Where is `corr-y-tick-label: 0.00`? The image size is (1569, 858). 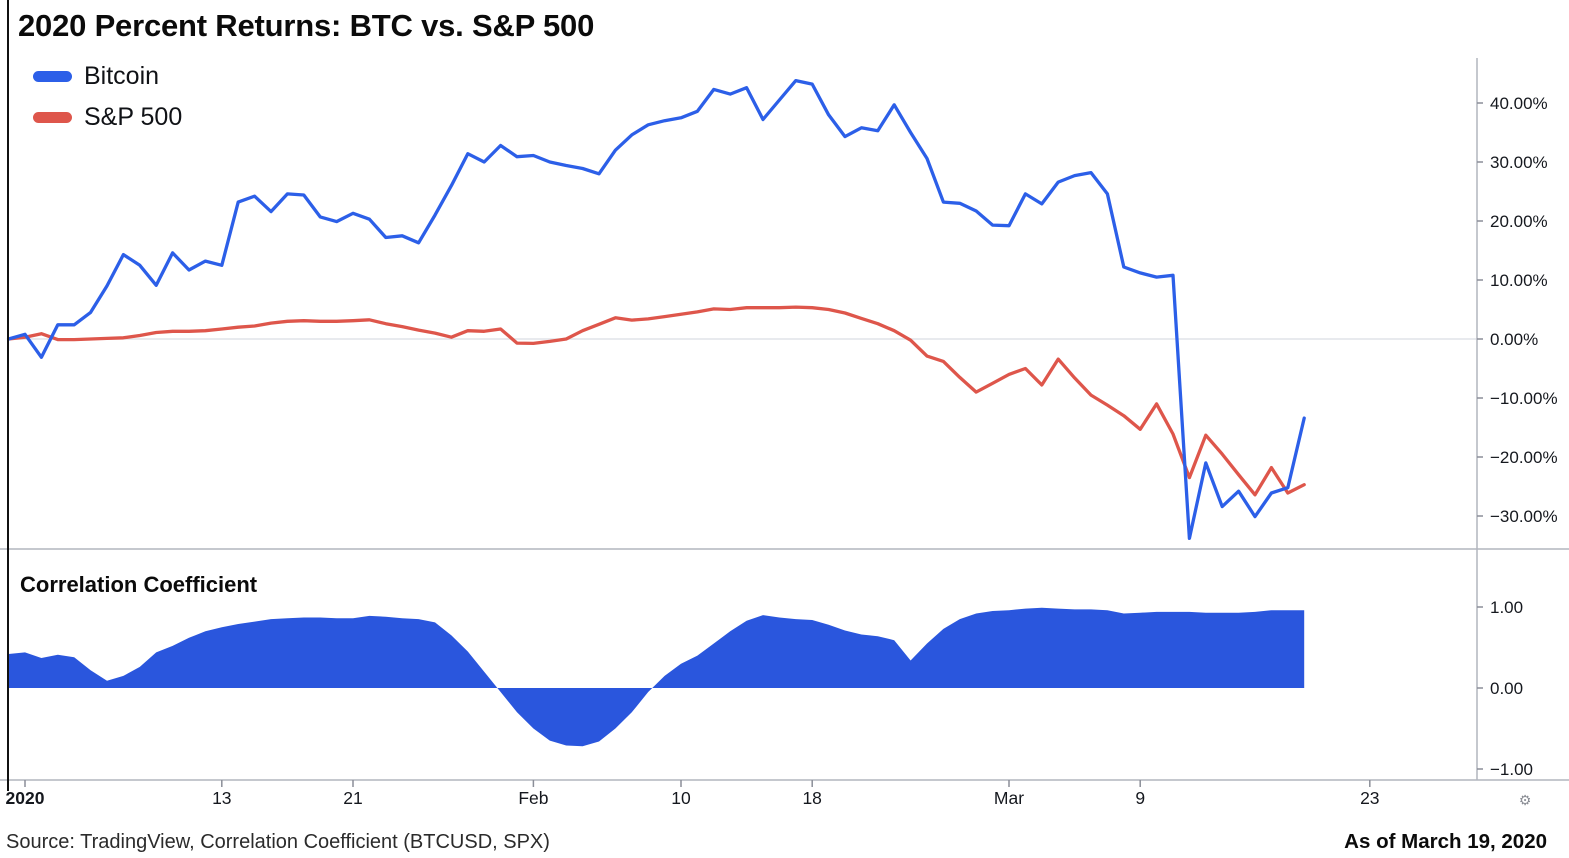 corr-y-tick-label: 0.00 is located at coordinates (1506, 688).